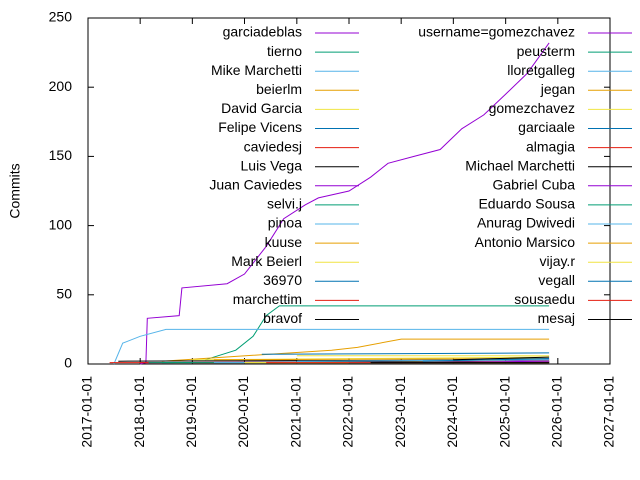  Describe the element at coordinates (532, 108) in the screenshot. I see `legend-label: gomezchavez` at that location.